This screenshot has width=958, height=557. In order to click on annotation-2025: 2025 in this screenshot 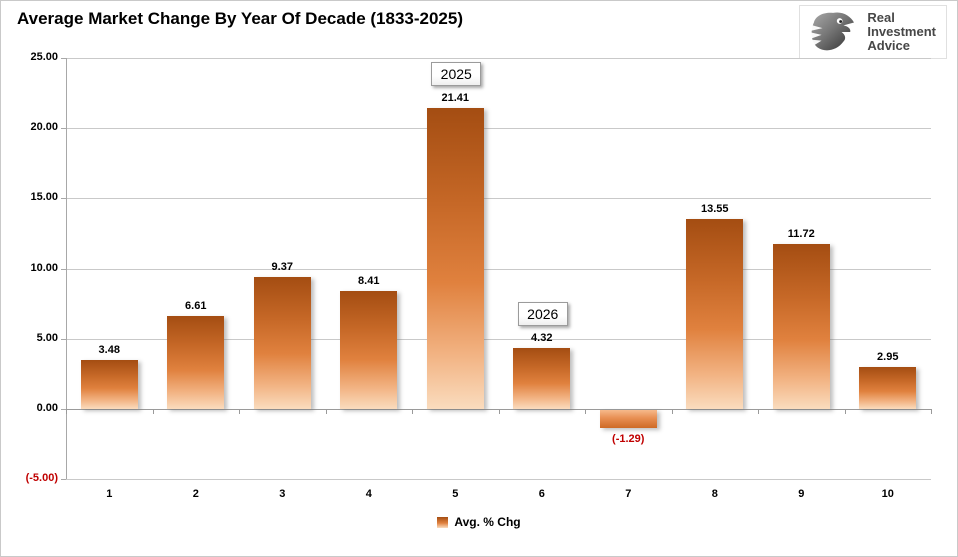, I will do `click(456, 74)`.